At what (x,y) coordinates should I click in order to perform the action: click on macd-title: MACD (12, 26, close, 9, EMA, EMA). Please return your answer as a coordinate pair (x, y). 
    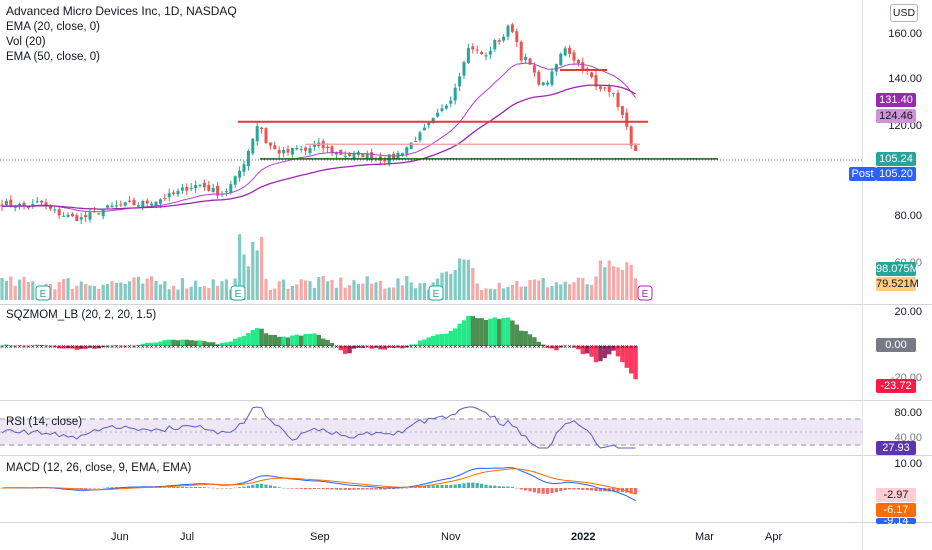
    Looking at the image, I should click on (99, 468).